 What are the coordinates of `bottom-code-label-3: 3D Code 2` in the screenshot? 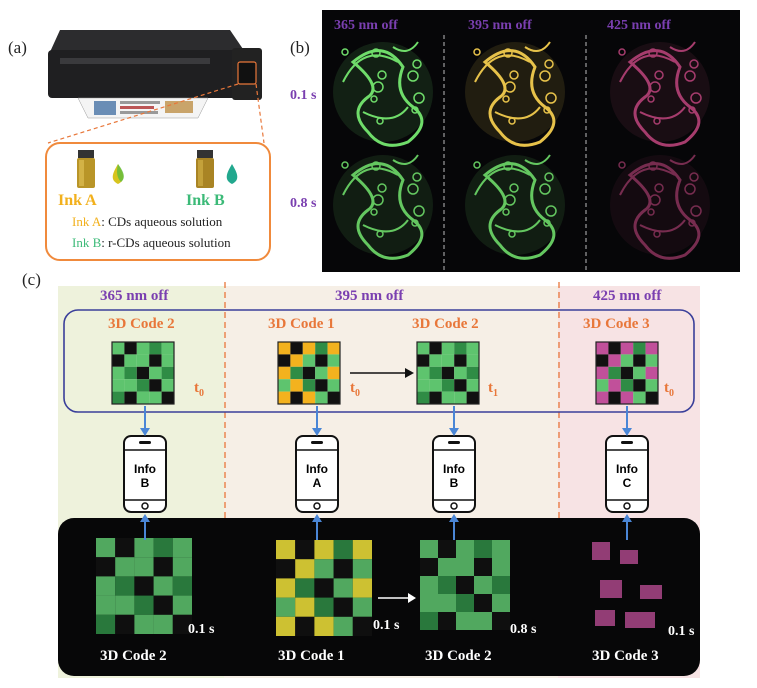 It's located at (458, 656).